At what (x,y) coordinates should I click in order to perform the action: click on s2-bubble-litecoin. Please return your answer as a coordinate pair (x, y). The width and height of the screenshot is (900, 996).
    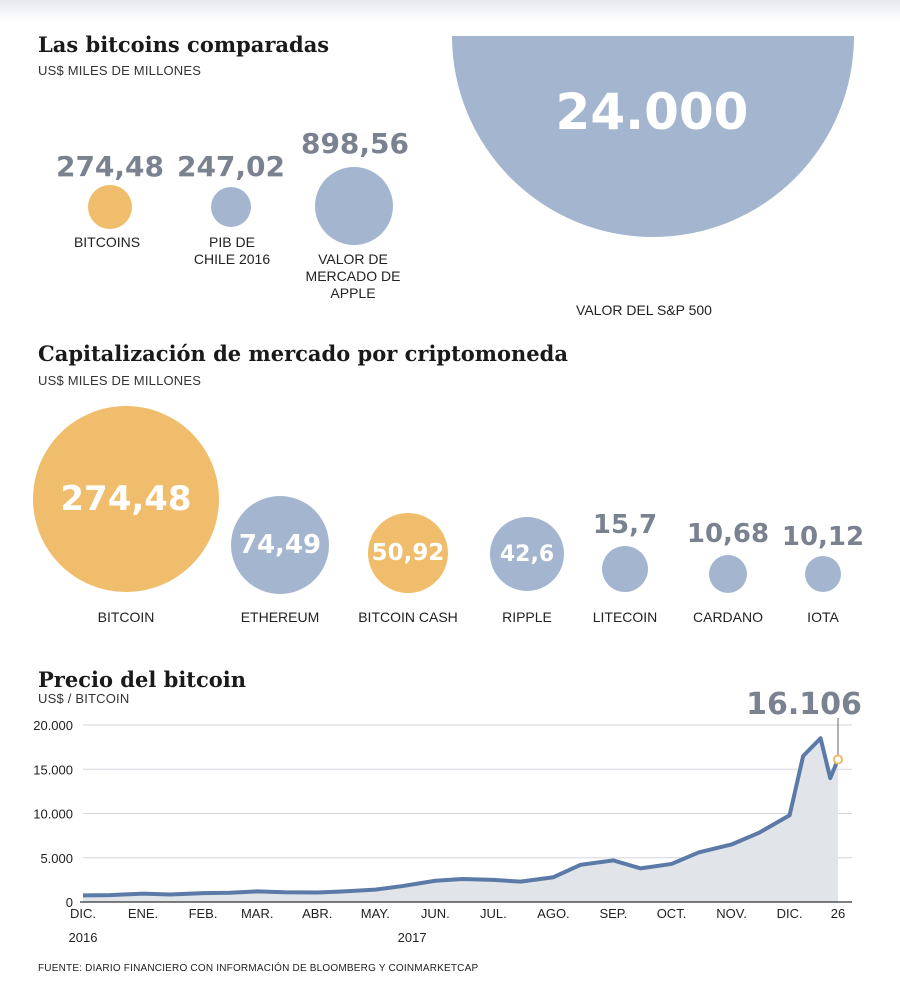
    Looking at the image, I should click on (625, 569).